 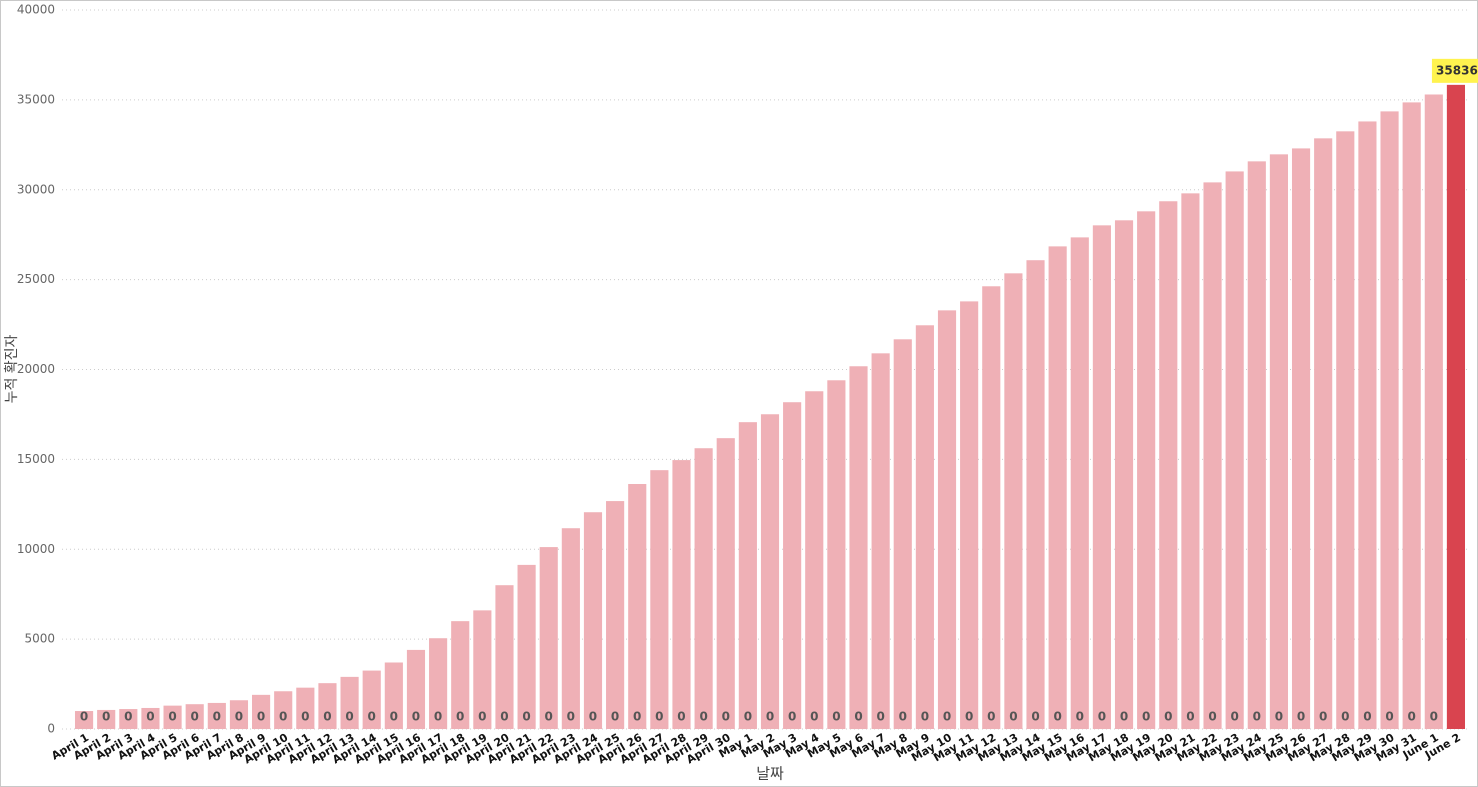 What do you see at coordinates (1454, 70) in the screenshot?
I see `data-label-box` at bounding box center [1454, 70].